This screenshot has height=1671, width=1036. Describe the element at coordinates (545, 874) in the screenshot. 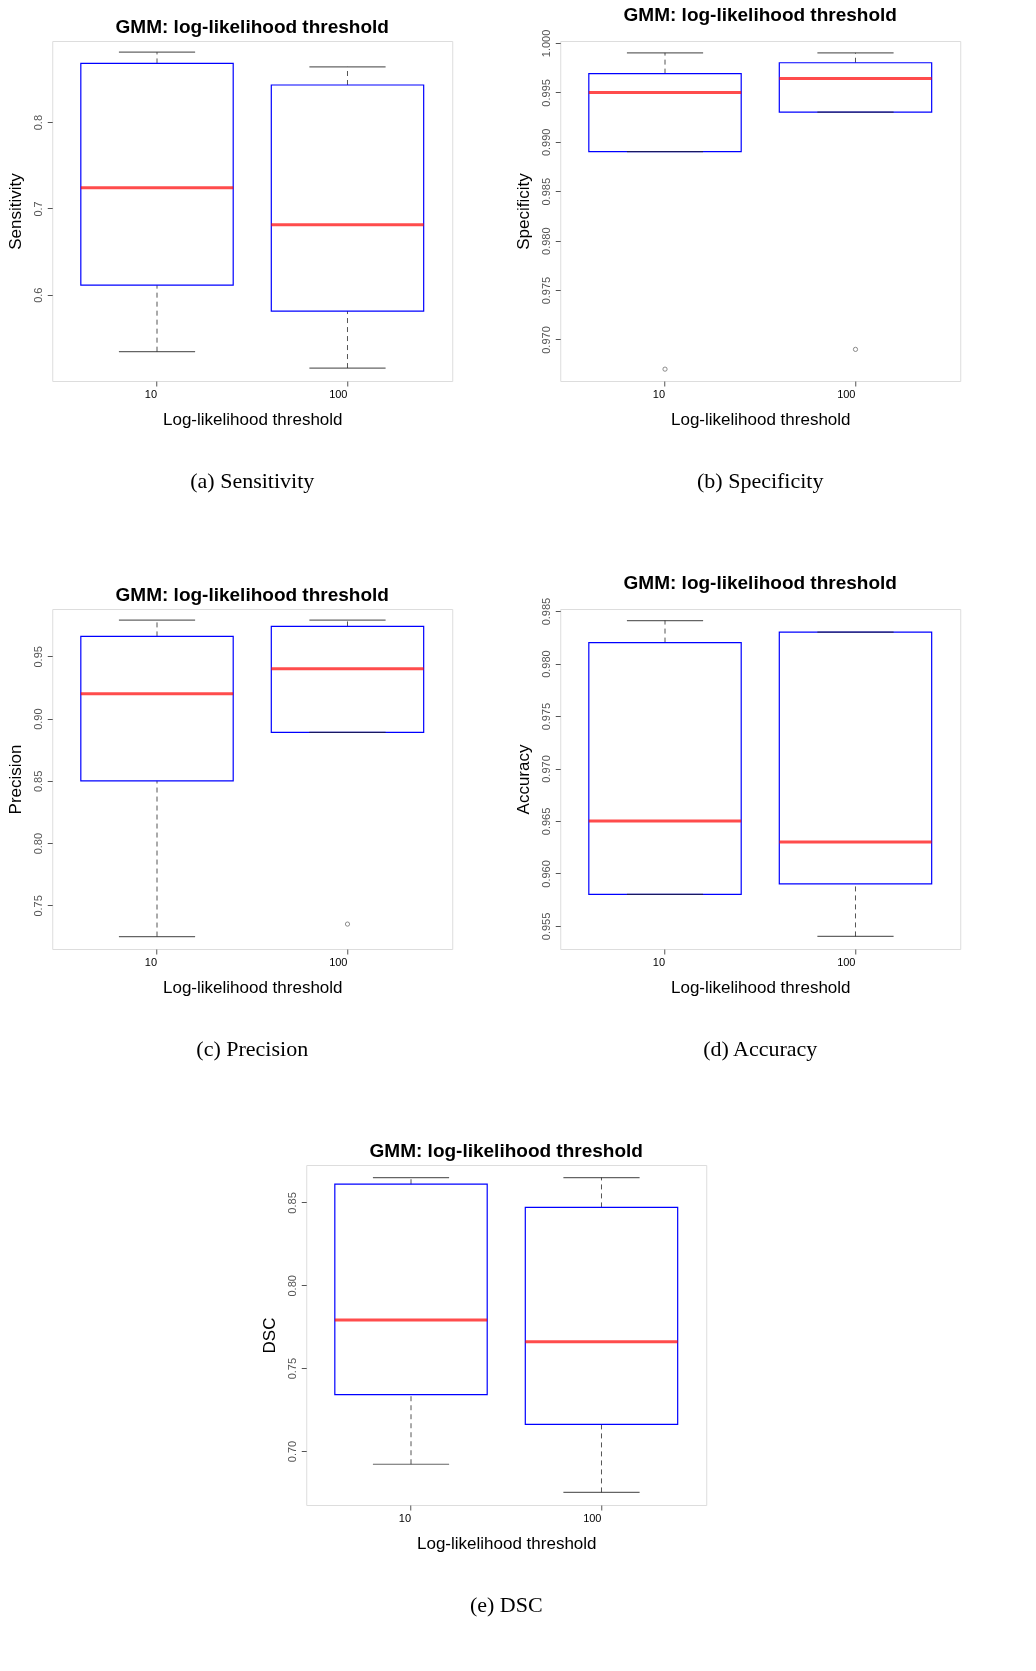

I see `y-tick-label: 0.960` at that location.